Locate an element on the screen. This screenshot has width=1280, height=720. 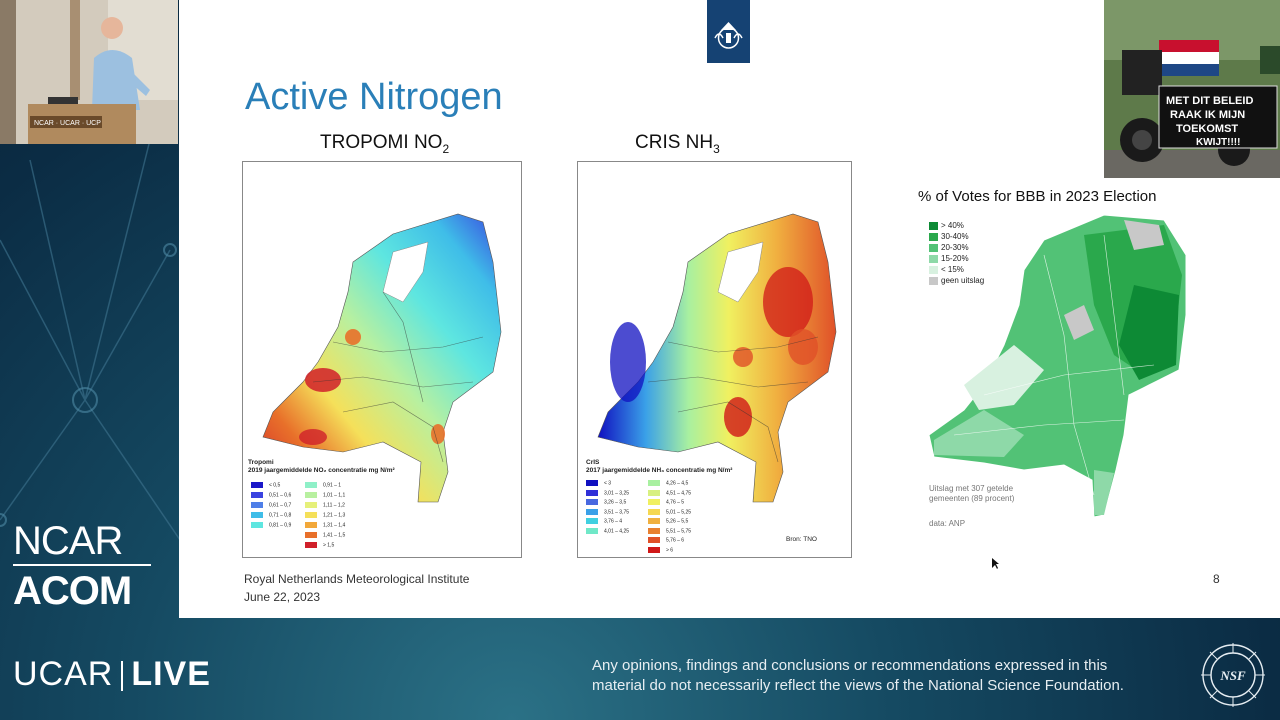
mouse-cursor-icon is located at coordinates (995, 563).